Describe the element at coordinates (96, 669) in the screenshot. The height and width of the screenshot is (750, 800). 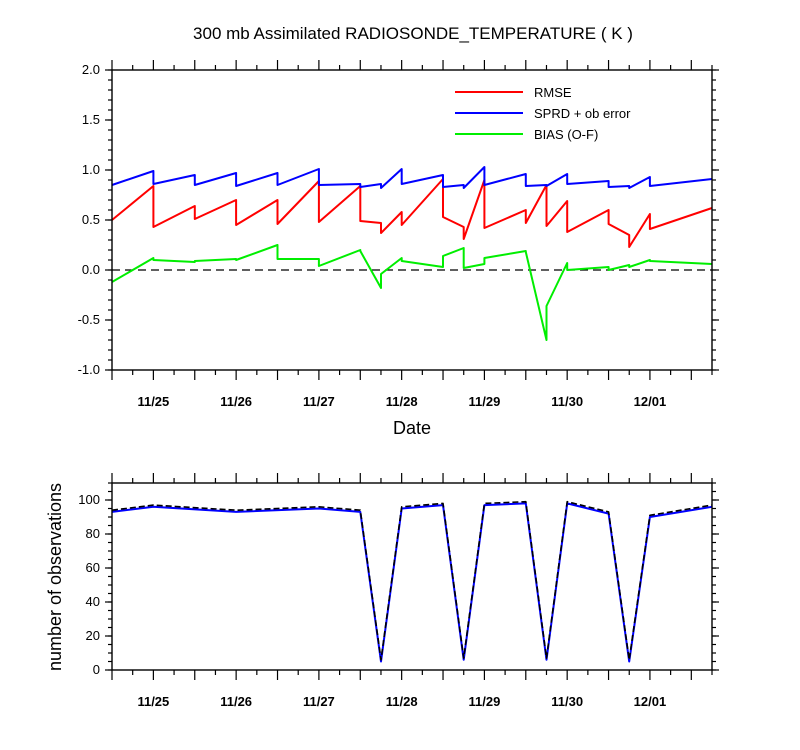
I see `y-tick-label: 0` at that location.